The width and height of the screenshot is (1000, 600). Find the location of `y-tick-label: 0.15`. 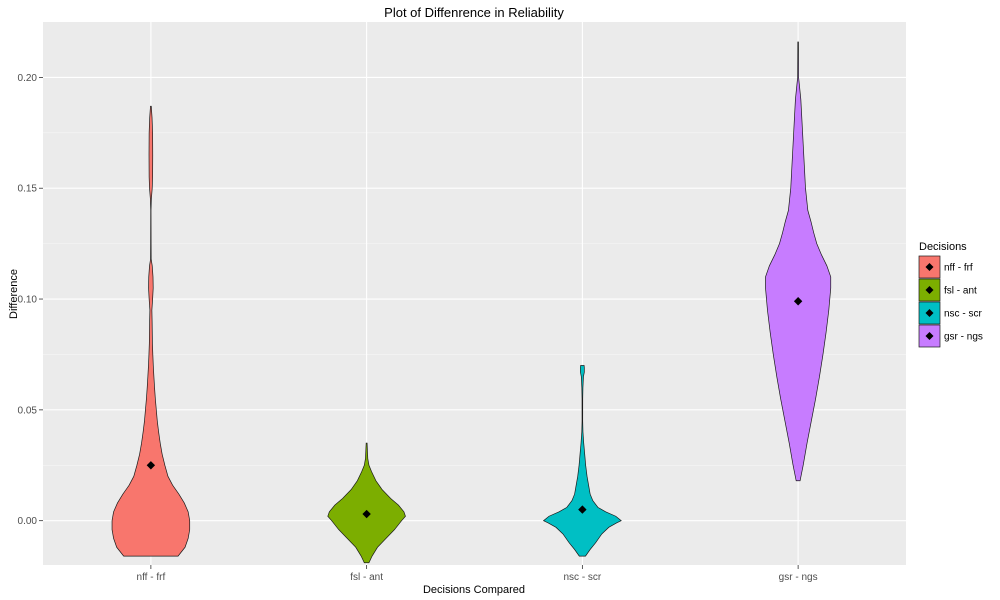

y-tick-label: 0.15 is located at coordinates (28, 189).